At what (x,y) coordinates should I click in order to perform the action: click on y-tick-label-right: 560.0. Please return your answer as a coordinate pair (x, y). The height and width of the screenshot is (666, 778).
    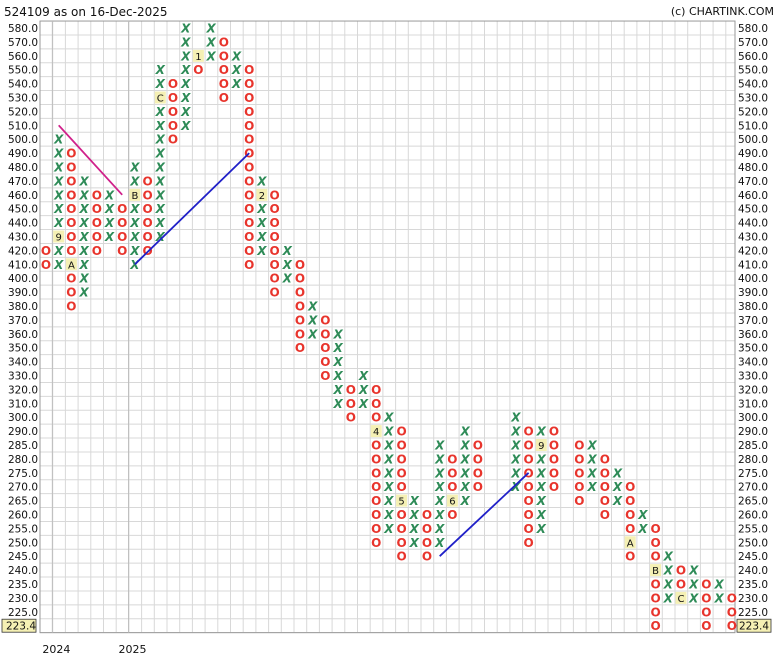
    Looking at the image, I should click on (753, 57).